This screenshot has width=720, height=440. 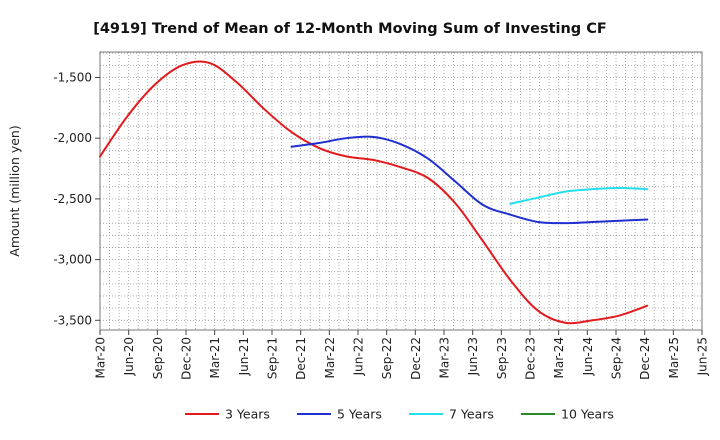 I want to click on legend-label-3-years: 3 Years, so click(x=247, y=414).